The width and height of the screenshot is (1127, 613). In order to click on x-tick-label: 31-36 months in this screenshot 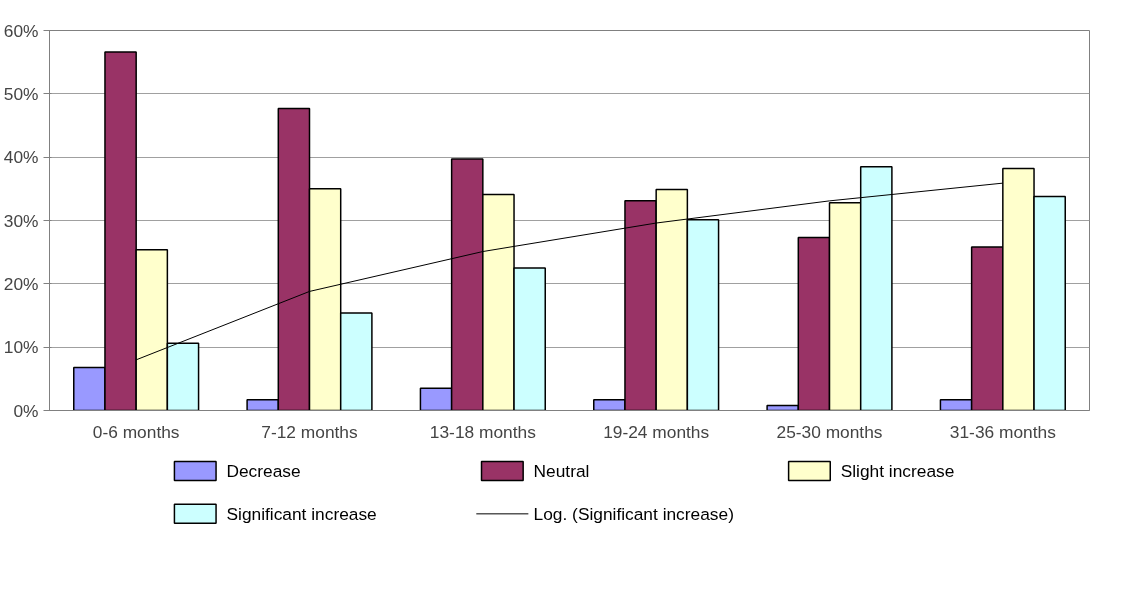, I will do `click(1003, 431)`.